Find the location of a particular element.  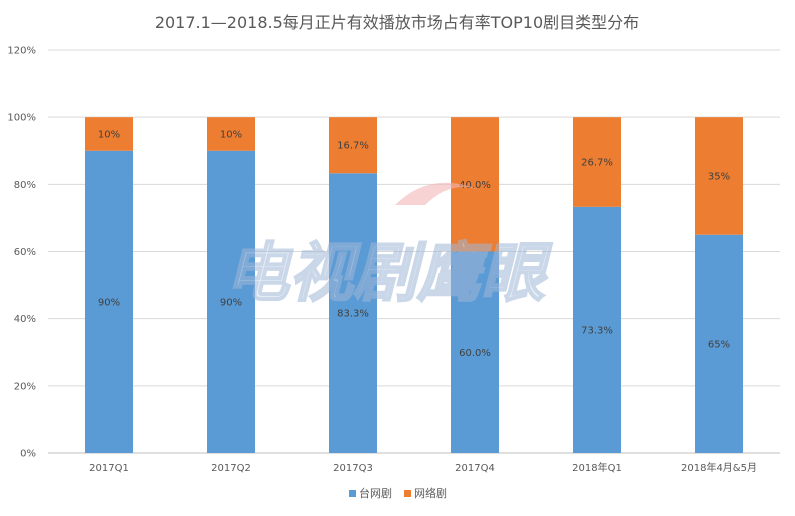

data-label: 35% is located at coordinates (719, 176).